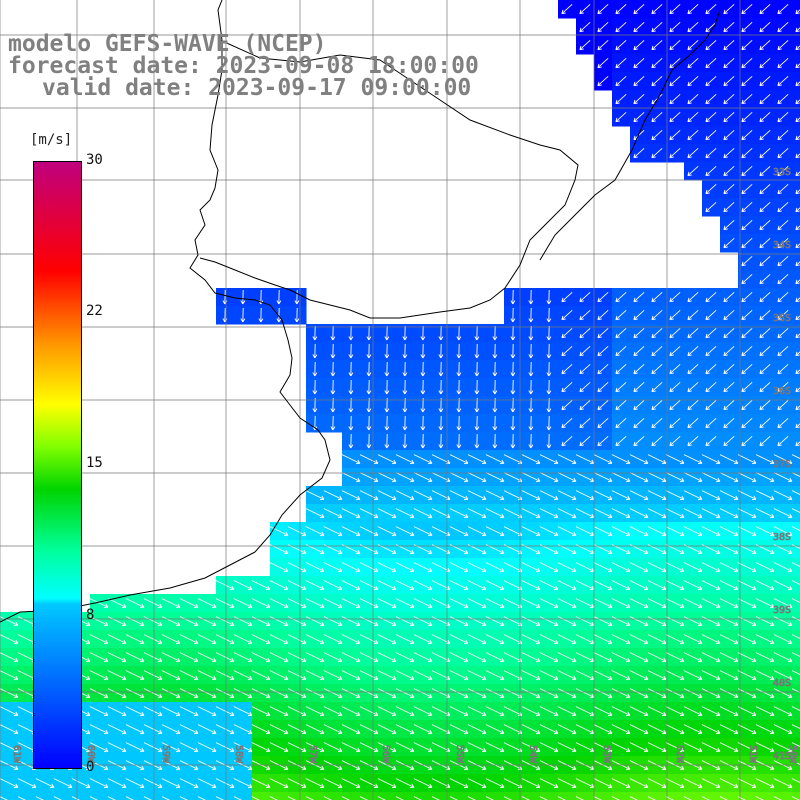  Describe the element at coordinates (312, 754) in the screenshot. I see `lon-label: 57W` at that location.